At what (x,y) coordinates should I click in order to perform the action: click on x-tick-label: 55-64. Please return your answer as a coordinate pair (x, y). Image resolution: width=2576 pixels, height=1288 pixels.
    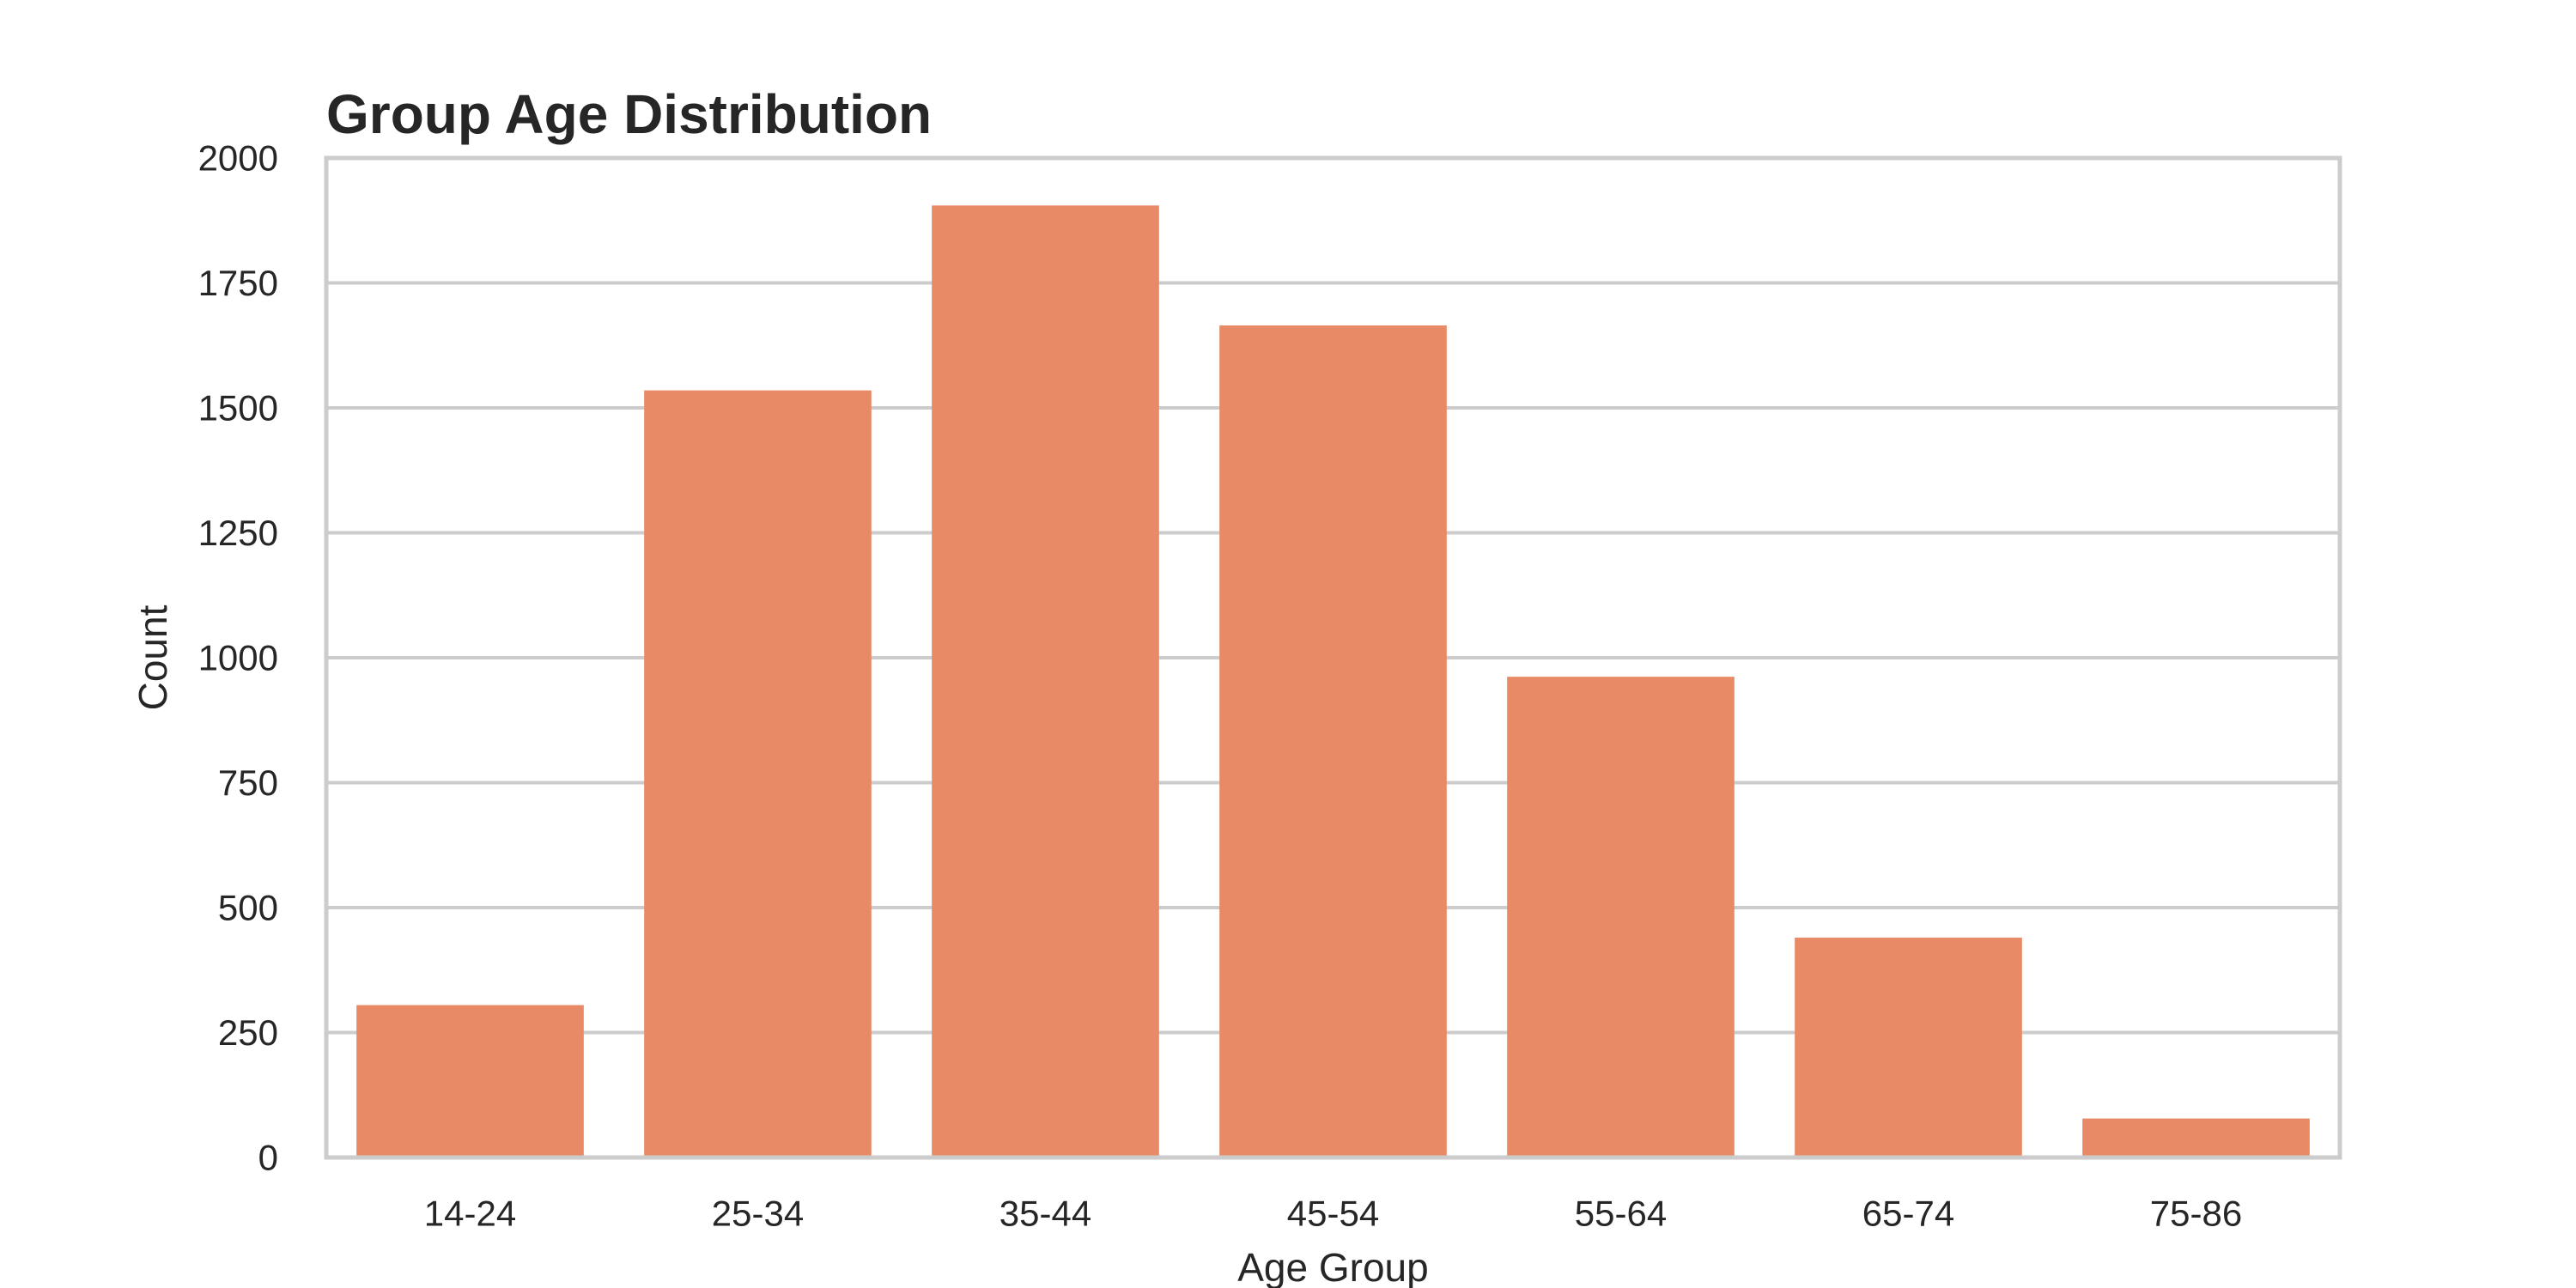
    Looking at the image, I should click on (1621, 1214).